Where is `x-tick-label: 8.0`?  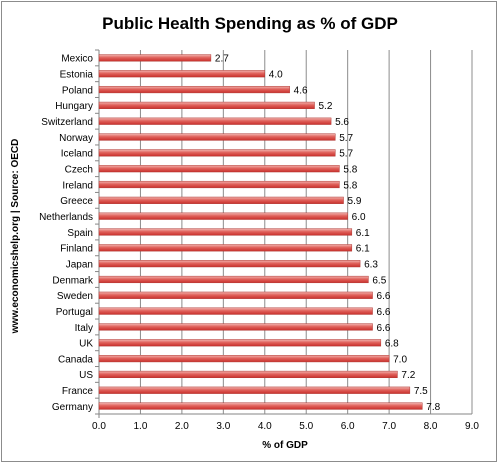
x-tick-label: 8.0 is located at coordinates (431, 426).